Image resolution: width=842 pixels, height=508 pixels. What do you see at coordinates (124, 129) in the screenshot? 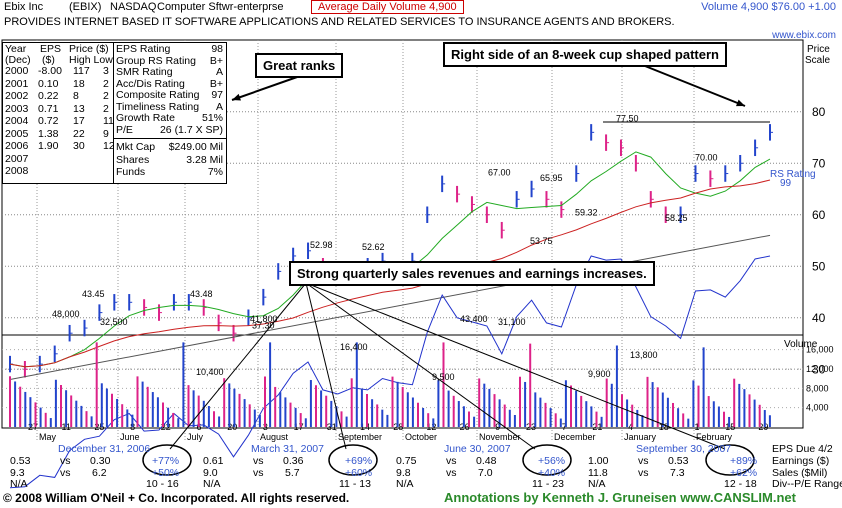
I see `rating-label: P/E` at bounding box center [124, 129].